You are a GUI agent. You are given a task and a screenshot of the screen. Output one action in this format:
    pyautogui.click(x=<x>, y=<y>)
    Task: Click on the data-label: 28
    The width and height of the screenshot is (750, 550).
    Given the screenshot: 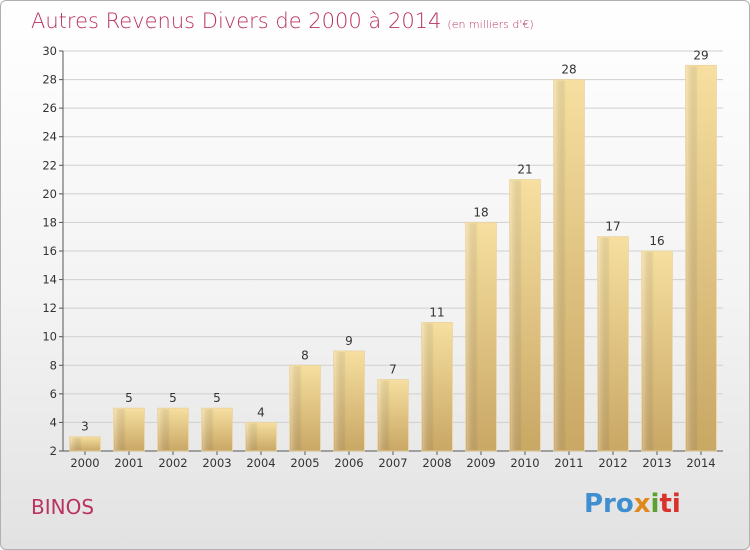 What is the action you would take?
    pyautogui.click(x=568, y=70)
    